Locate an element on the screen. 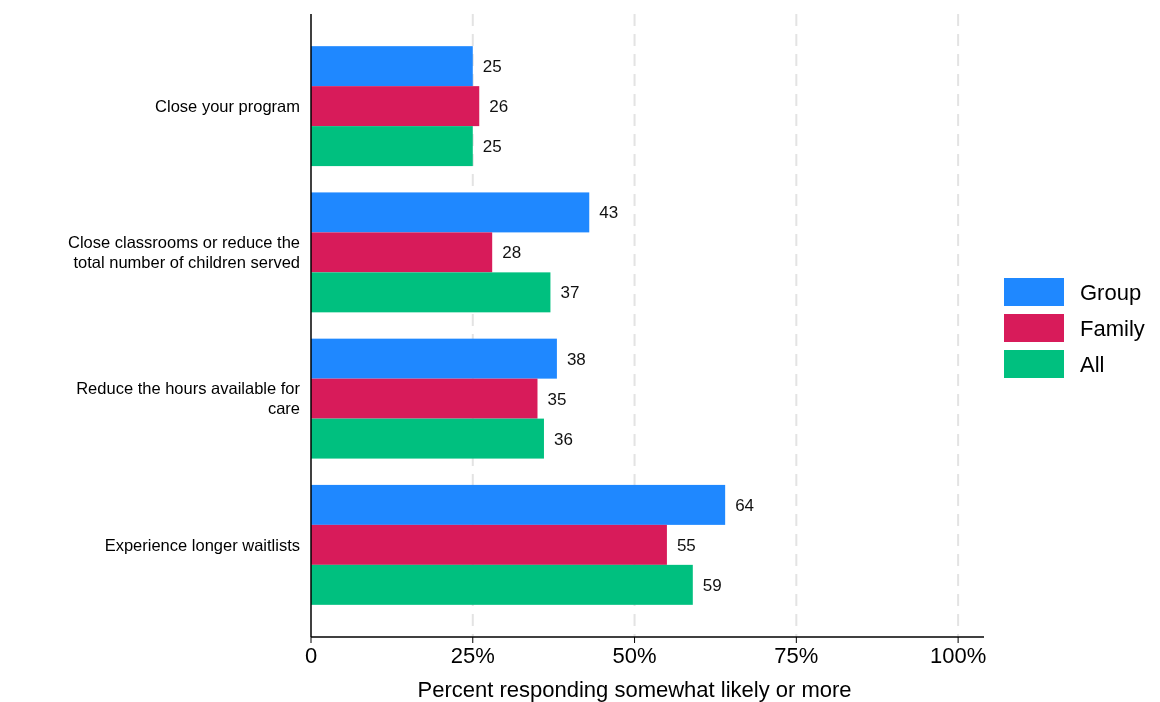  data-label: 43 is located at coordinates (609, 213).